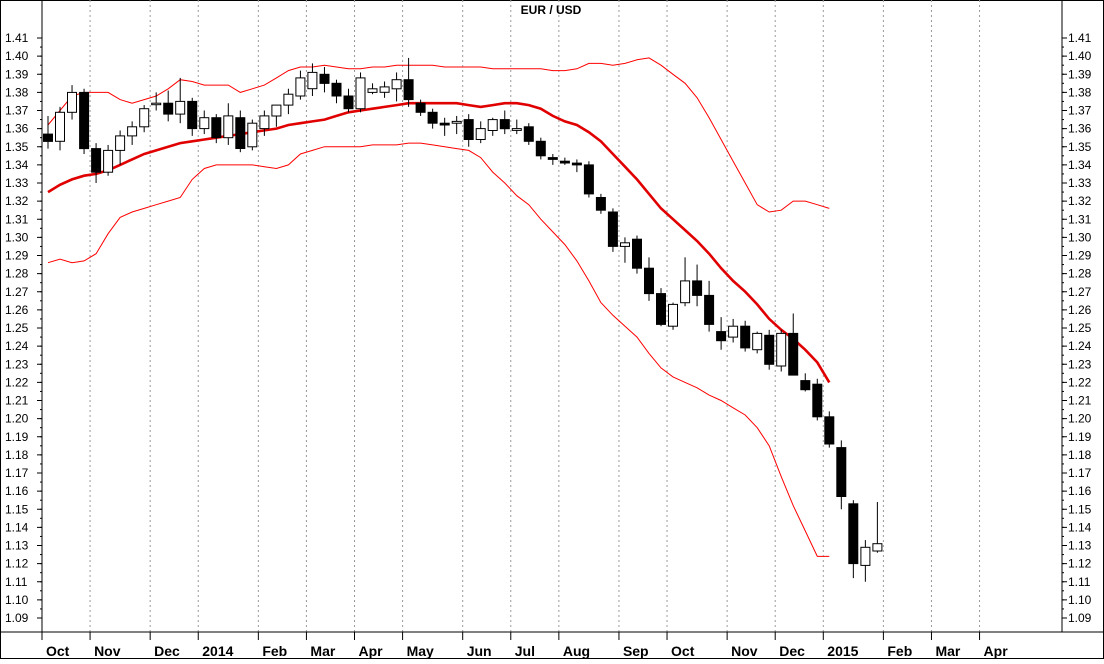 This screenshot has width=1104, height=664. What do you see at coordinates (17, 419) in the screenshot?
I see `y-tick-label-left: 1.20` at bounding box center [17, 419].